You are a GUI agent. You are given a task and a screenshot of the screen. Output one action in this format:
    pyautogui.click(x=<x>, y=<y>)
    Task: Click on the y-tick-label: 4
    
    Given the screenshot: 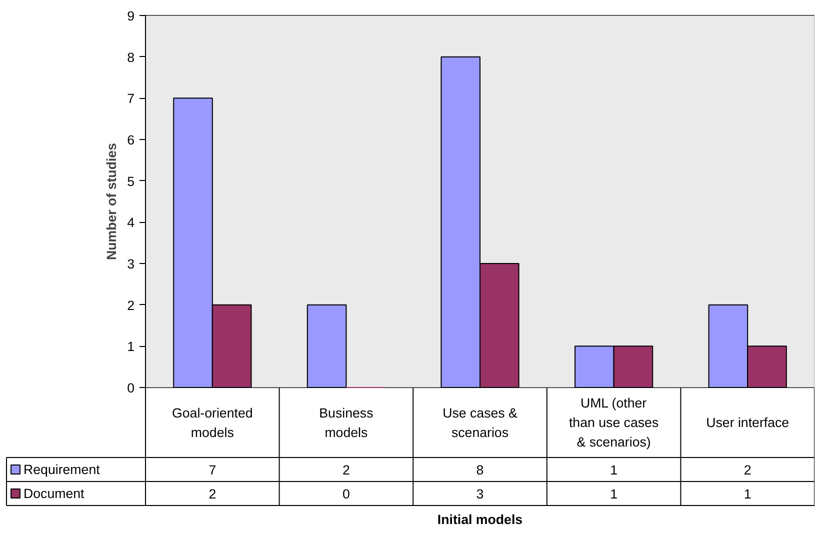 What is the action you would take?
    pyautogui.click(x=131, y=222)
    